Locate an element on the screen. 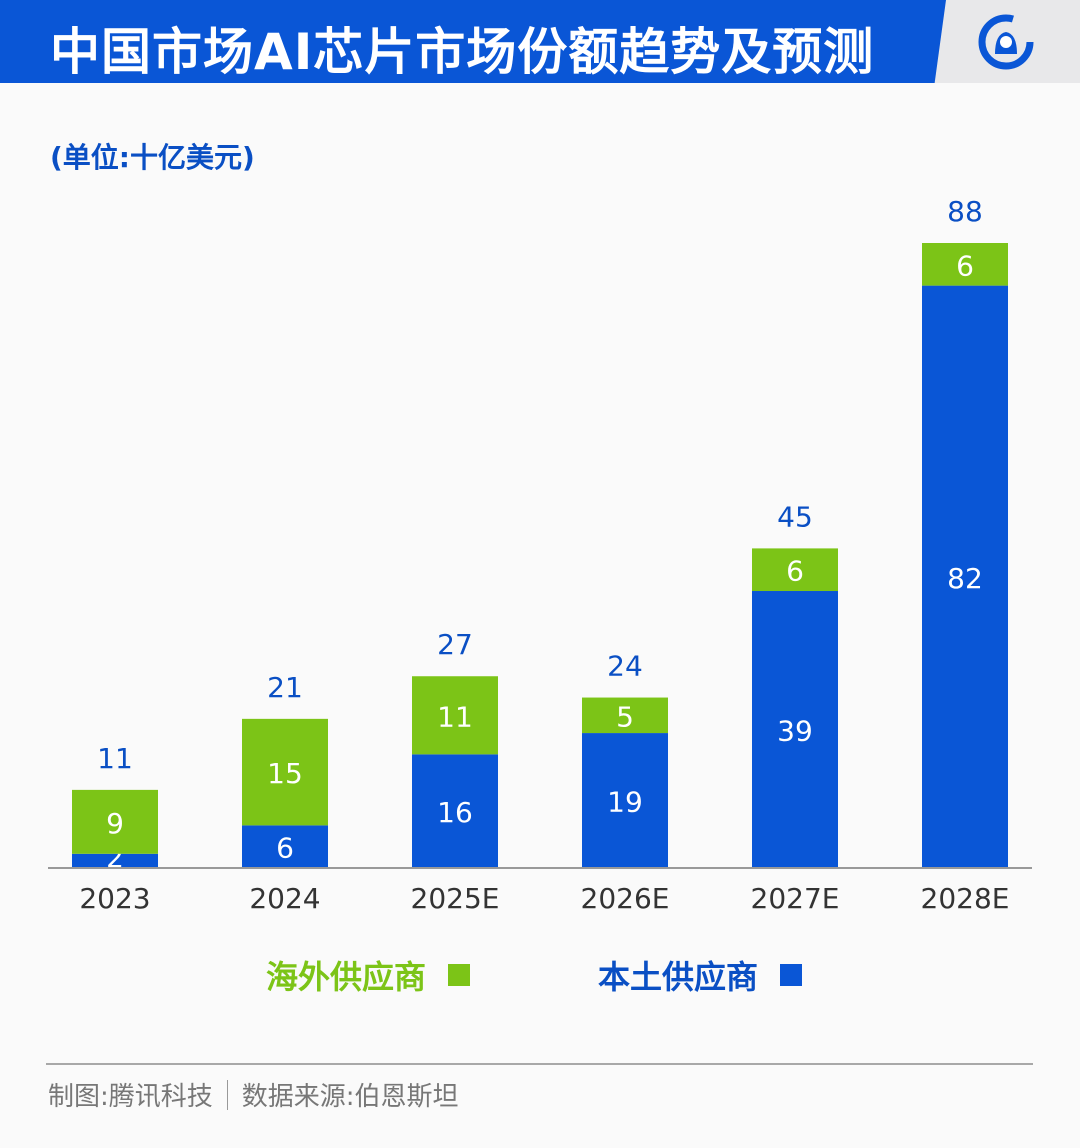  data-label-domestic: 16 is located at coordinates (455, 812).